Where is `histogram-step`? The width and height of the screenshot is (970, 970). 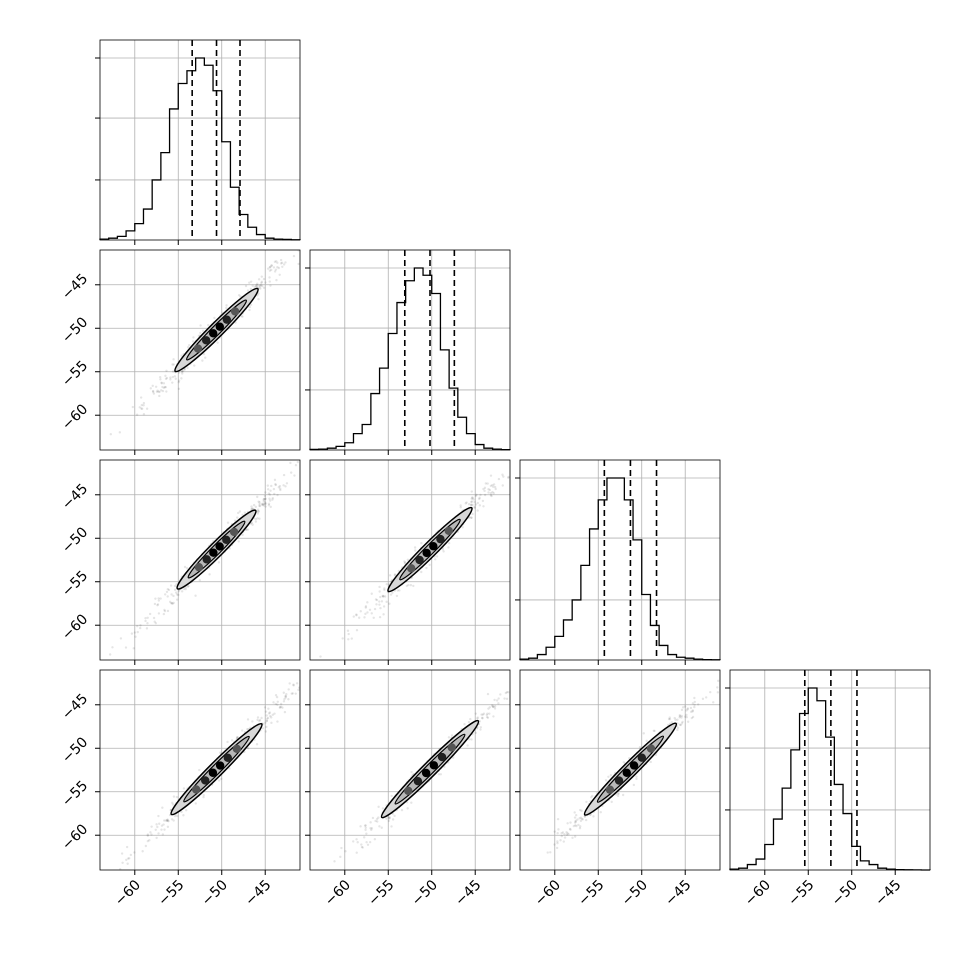 histogram-step is located at coordinates (200, 149).